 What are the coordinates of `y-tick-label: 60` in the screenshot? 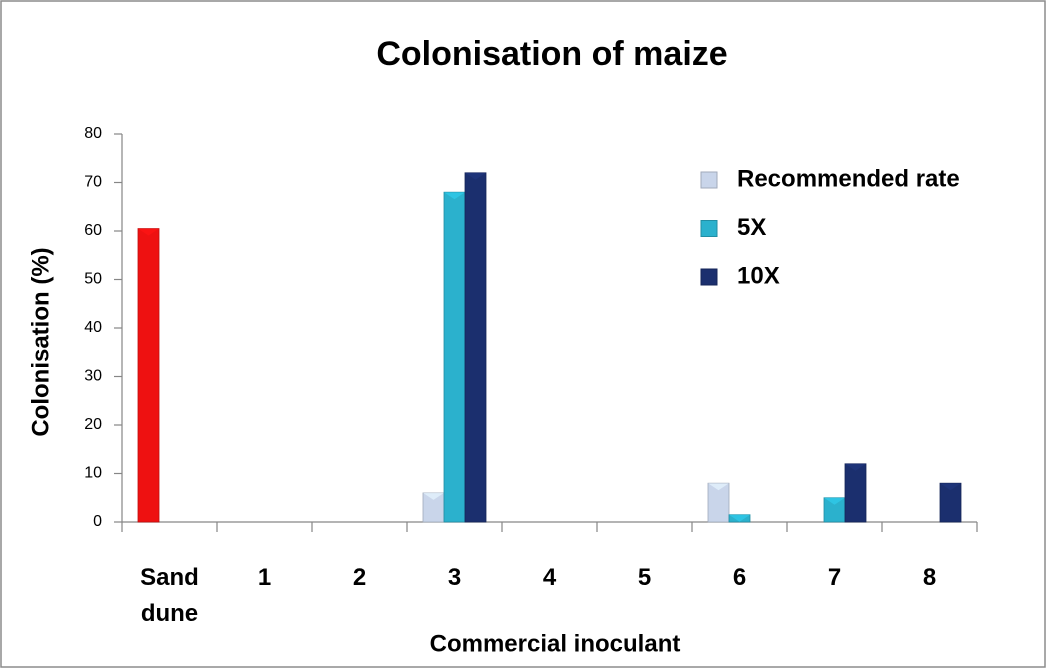 It's located at (93, 230).